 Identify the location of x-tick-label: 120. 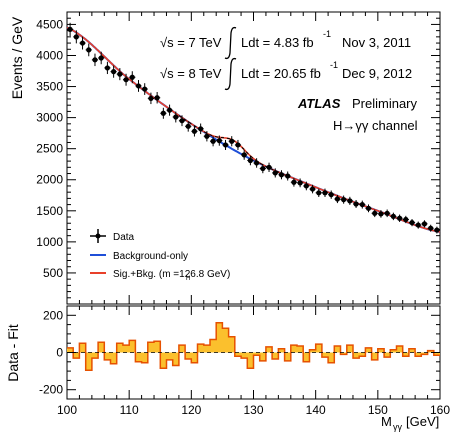
(191, 410).